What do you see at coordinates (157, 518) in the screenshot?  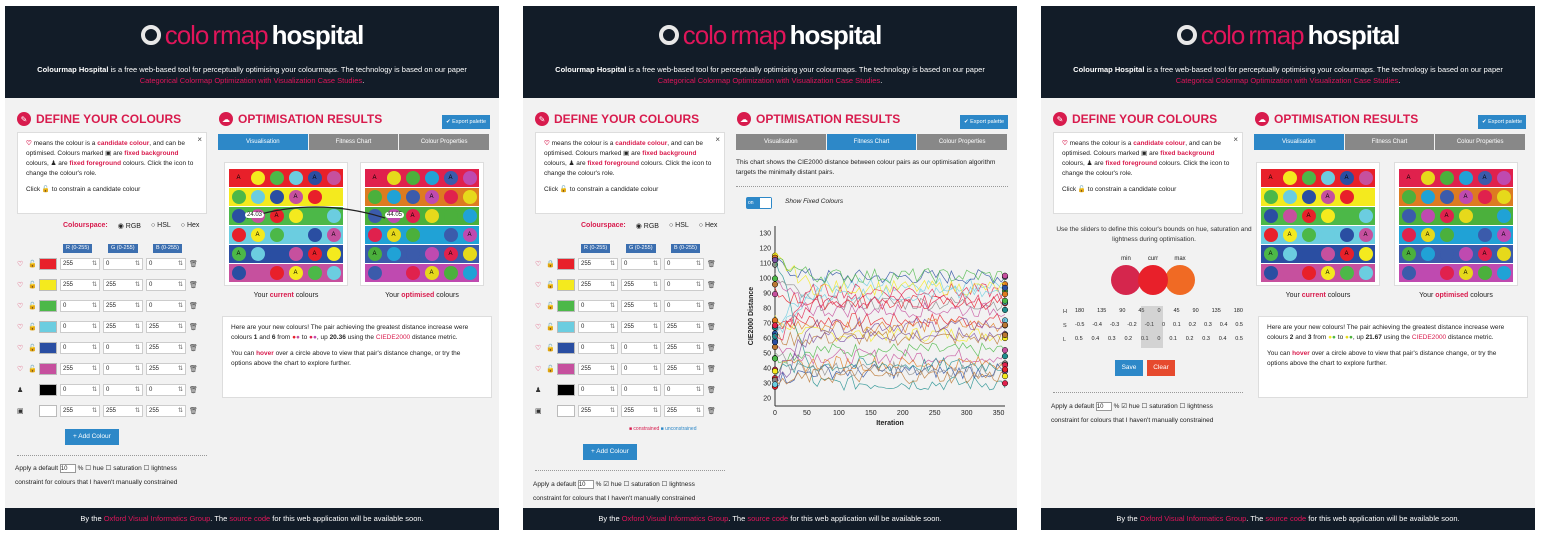 I see `group-link: Oxford Visual Informatics Group` at bounding box center [157, 518].